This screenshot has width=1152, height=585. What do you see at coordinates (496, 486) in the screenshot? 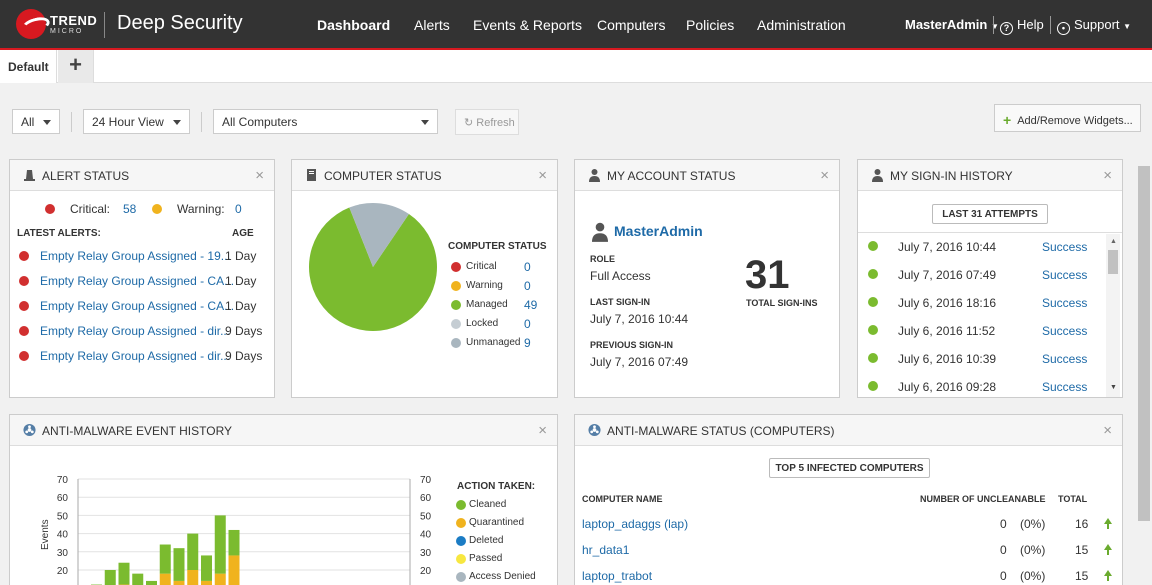
I see `action-taken-legend-title: ACTION TAKEN:` at bounding box center [496, 486].